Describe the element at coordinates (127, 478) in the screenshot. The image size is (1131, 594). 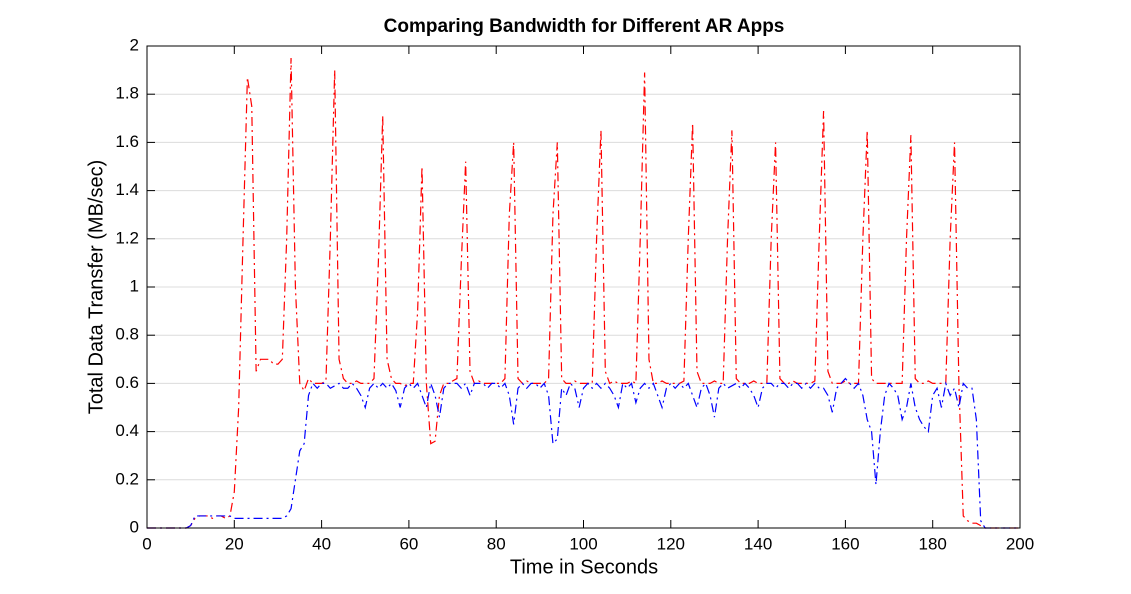
I see `y-tick-label: 0.2` at that location.